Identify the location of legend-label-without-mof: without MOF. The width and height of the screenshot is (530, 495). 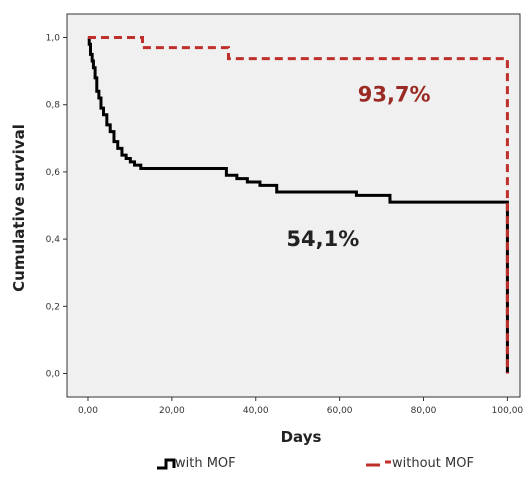
(433, 463).